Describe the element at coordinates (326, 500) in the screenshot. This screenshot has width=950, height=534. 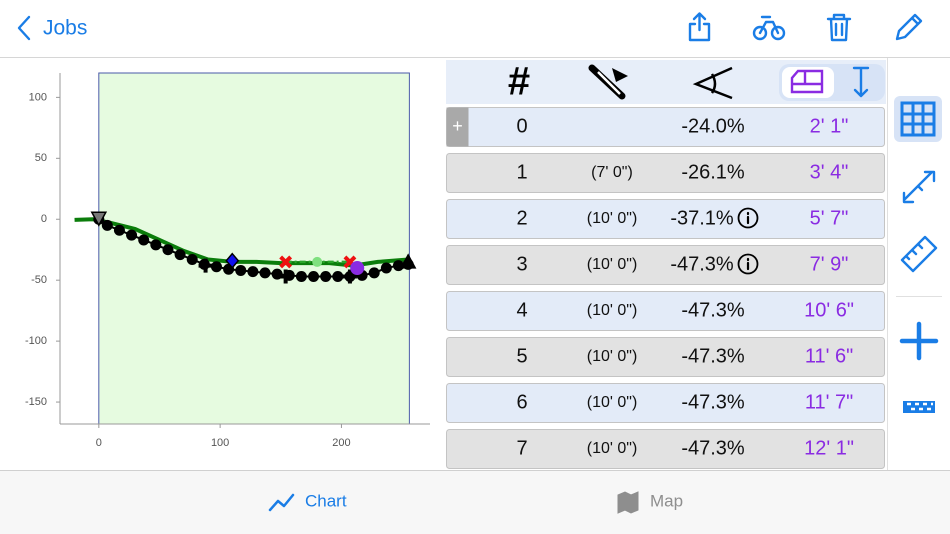
I see `tab-label: Chart` at that location.